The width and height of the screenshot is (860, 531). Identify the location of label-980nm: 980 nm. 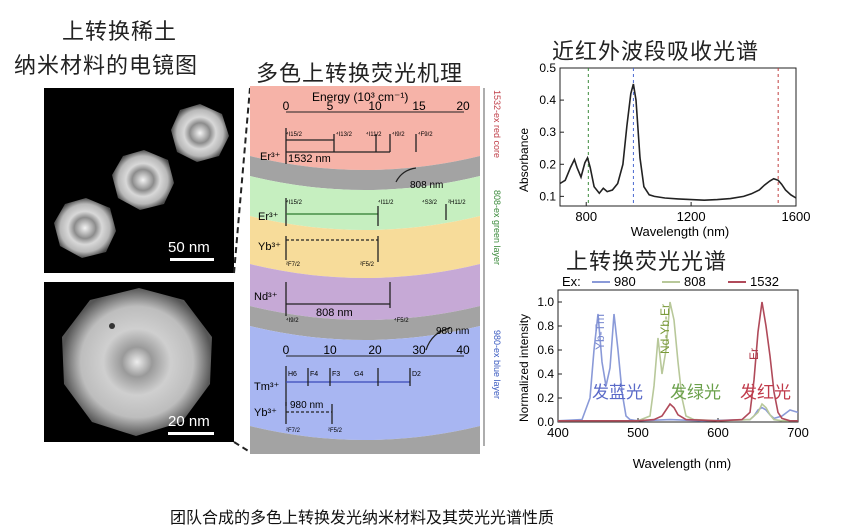
(306, 405).